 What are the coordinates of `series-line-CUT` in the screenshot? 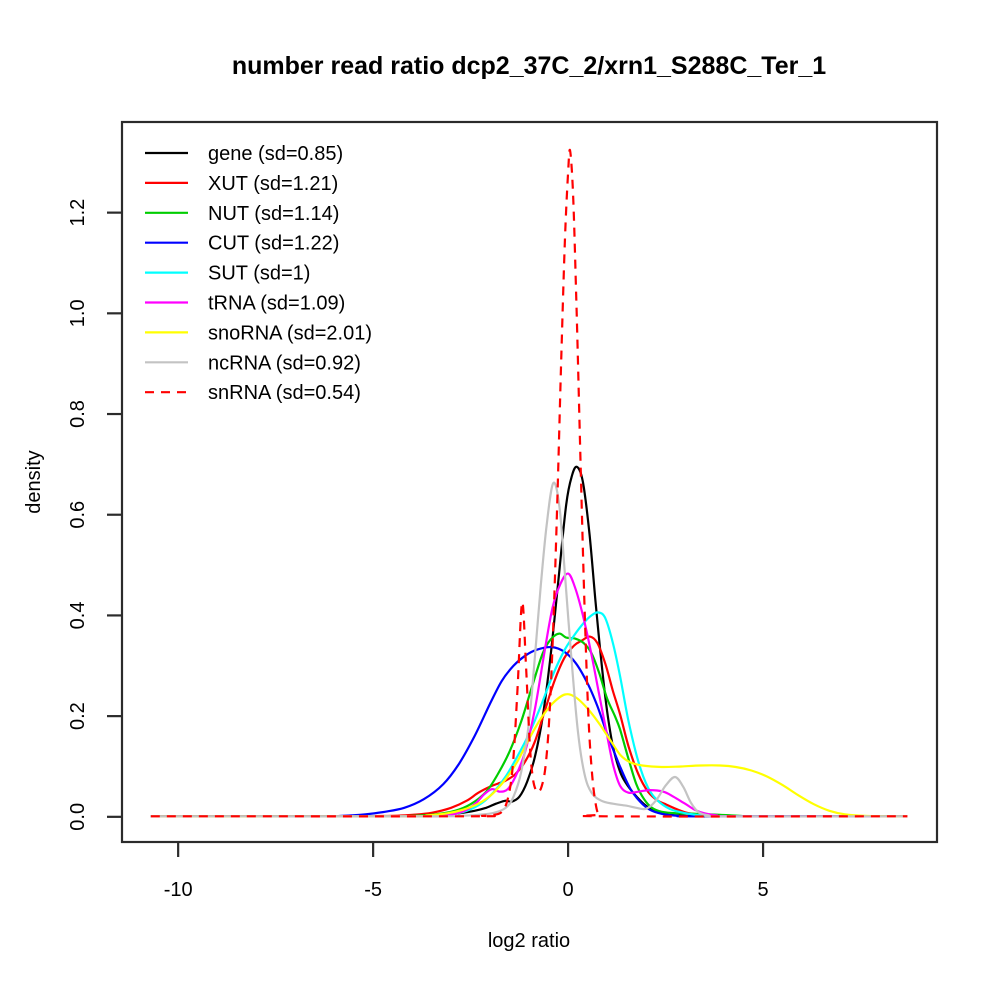 It's located at (529, 731).